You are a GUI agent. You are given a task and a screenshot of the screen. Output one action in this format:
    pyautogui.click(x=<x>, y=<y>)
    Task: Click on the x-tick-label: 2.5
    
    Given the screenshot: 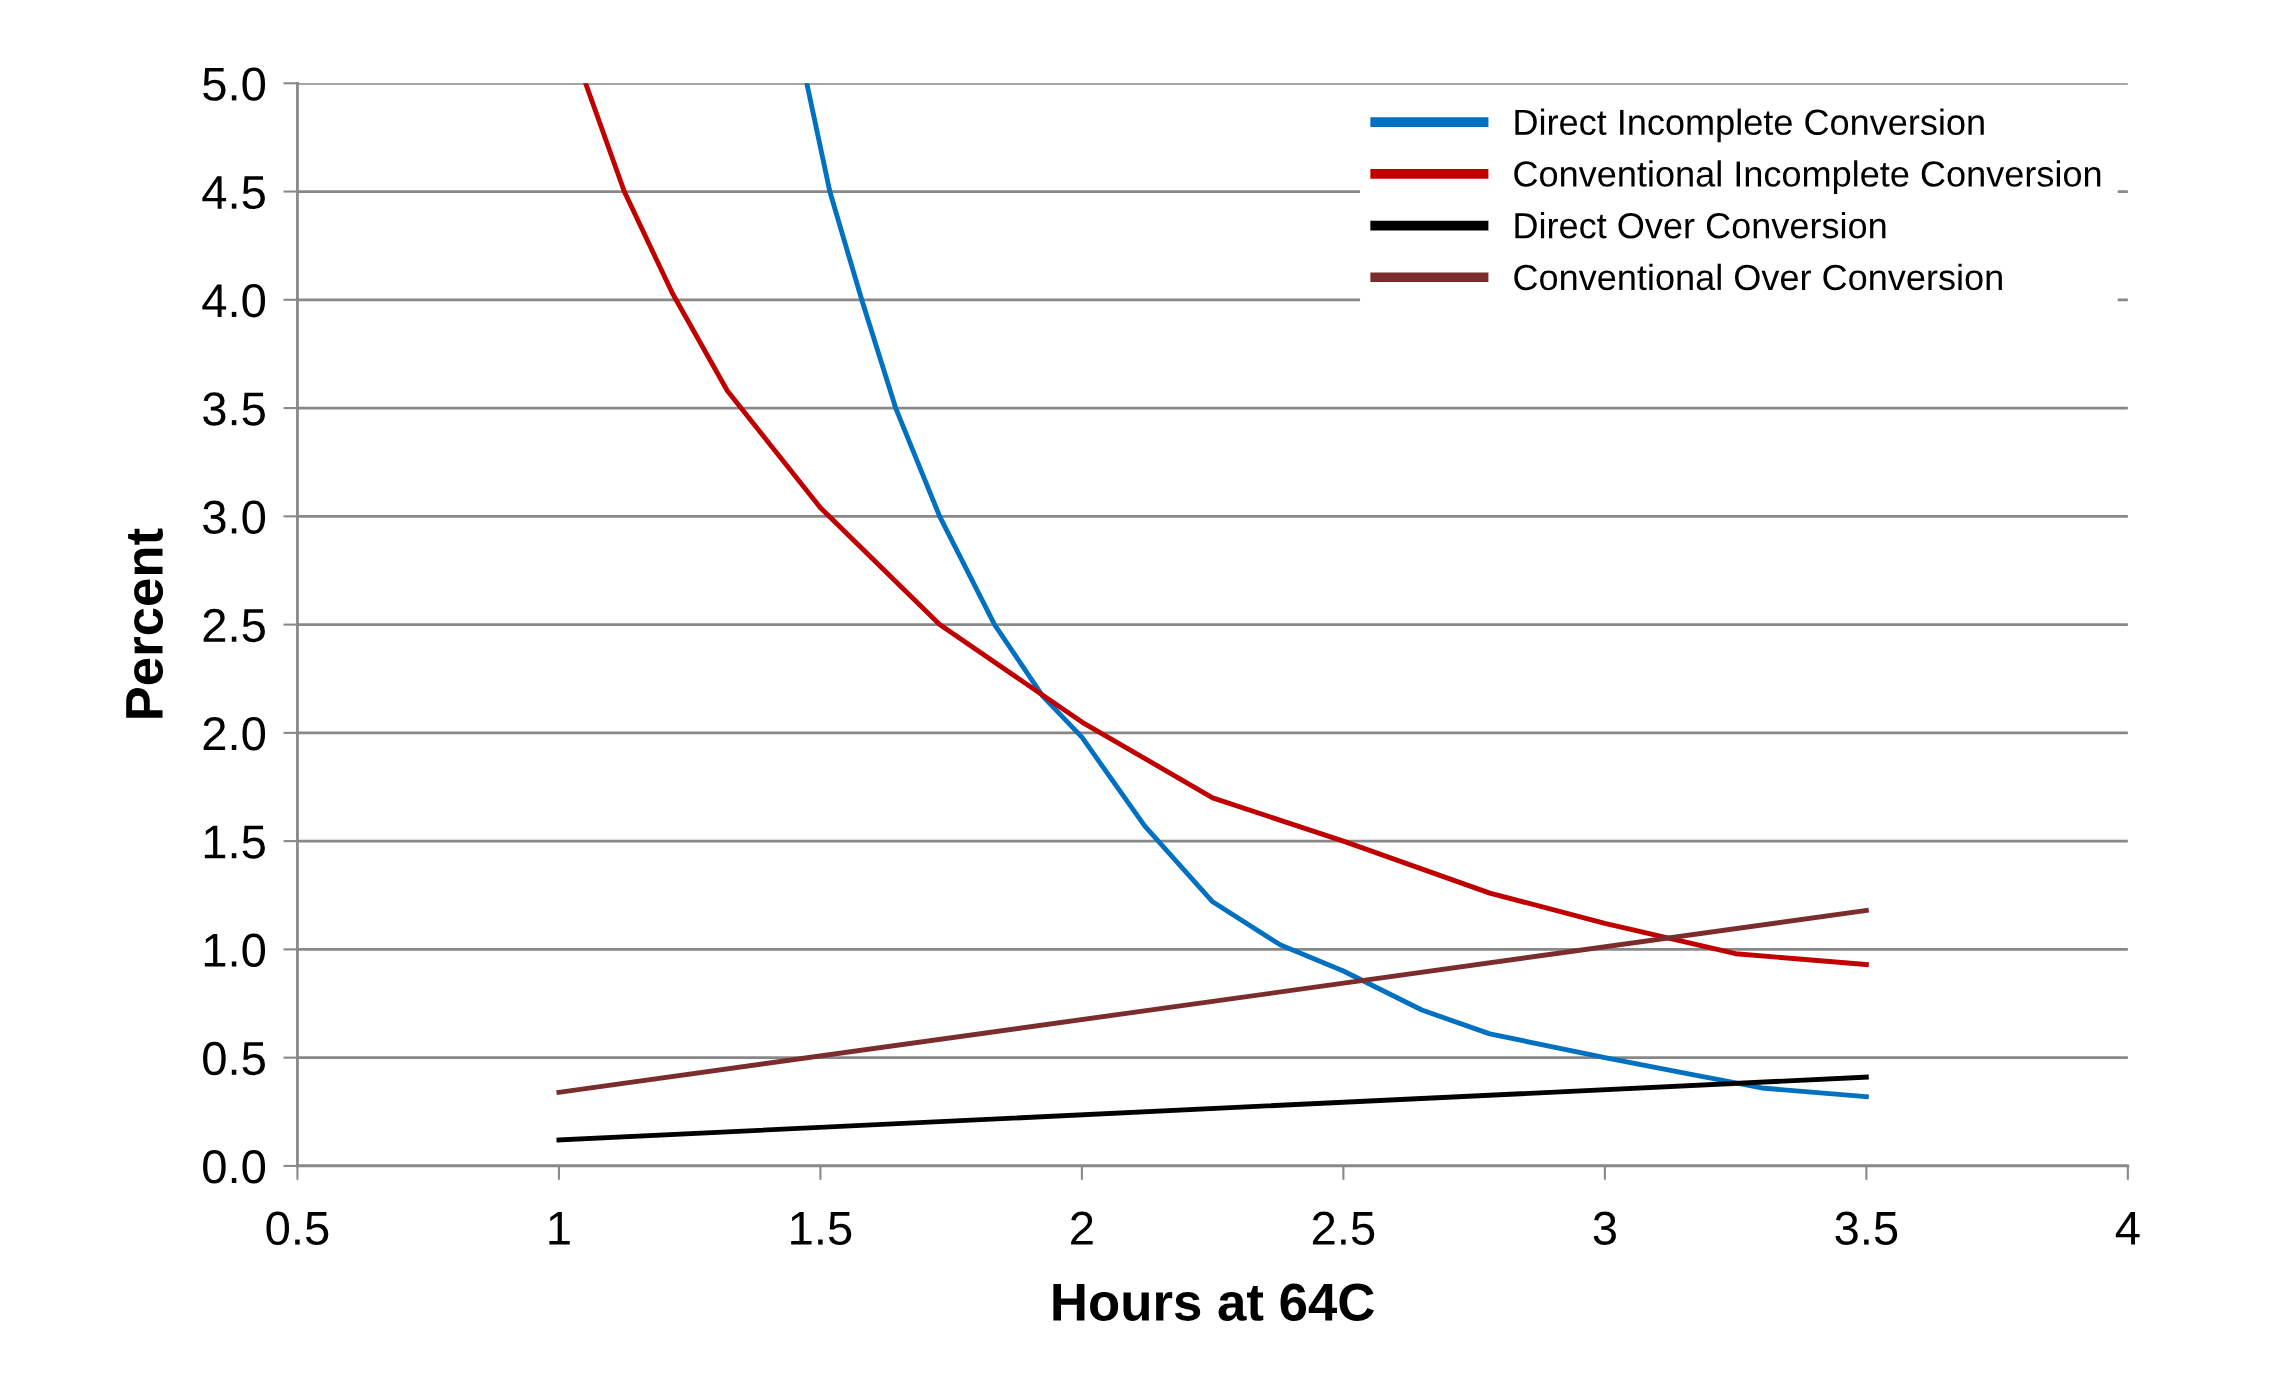 What is the action you would take?
    pyautogui.click(x=1343, y=1228)
    